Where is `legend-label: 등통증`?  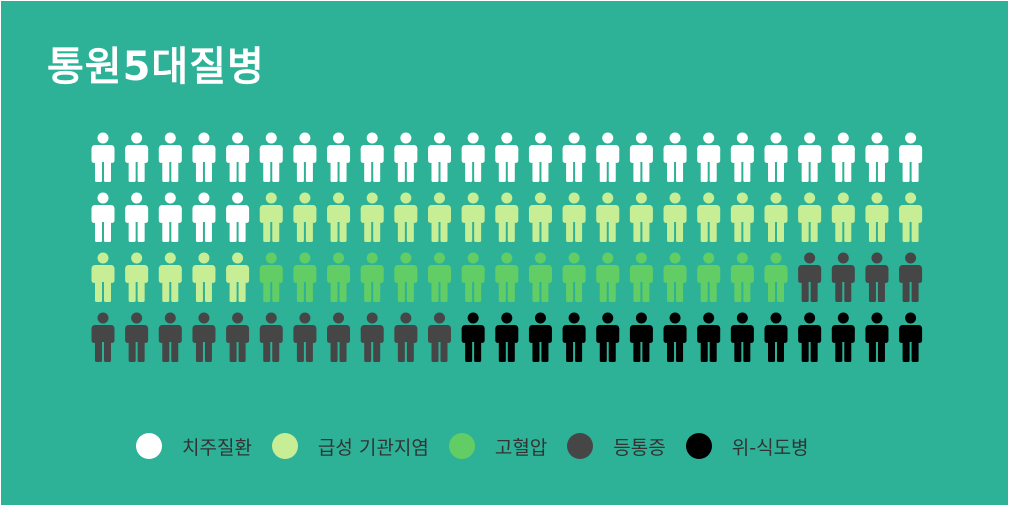 legend-label: 등통증 is located at coordinates (639, 447).